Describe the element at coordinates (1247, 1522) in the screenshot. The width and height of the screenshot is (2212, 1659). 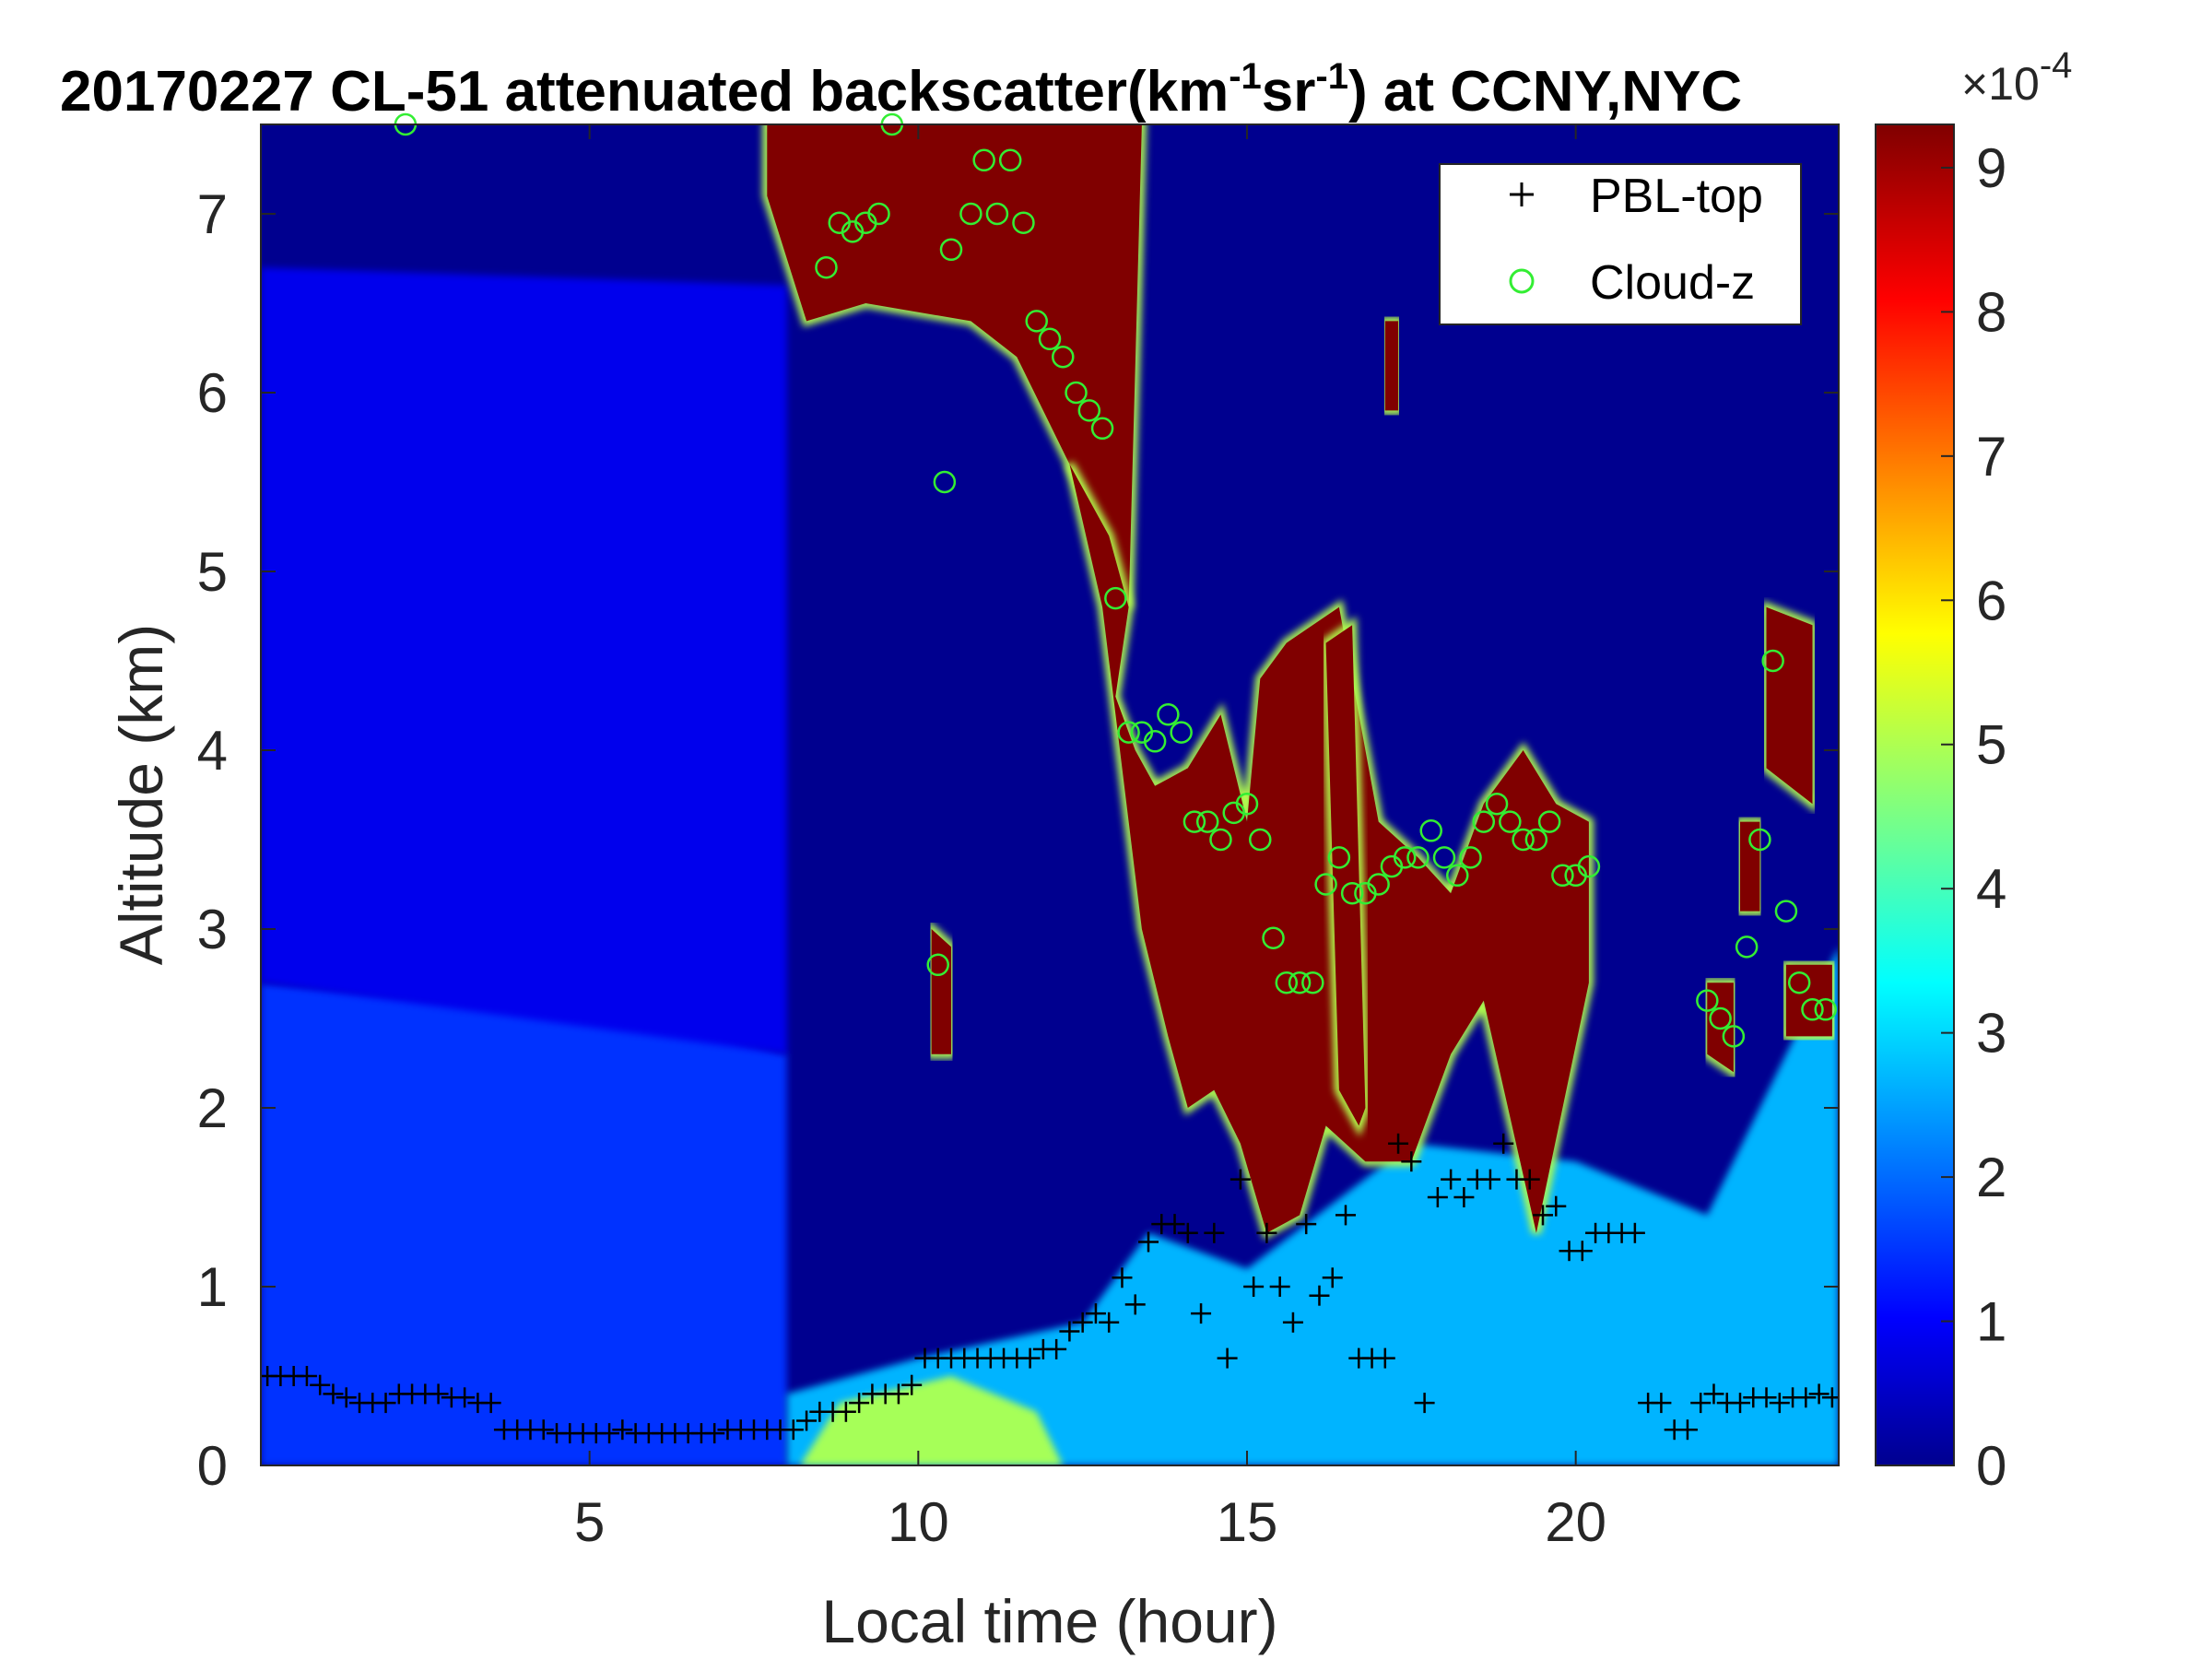
I see `x-tick-label: 15` at that location.